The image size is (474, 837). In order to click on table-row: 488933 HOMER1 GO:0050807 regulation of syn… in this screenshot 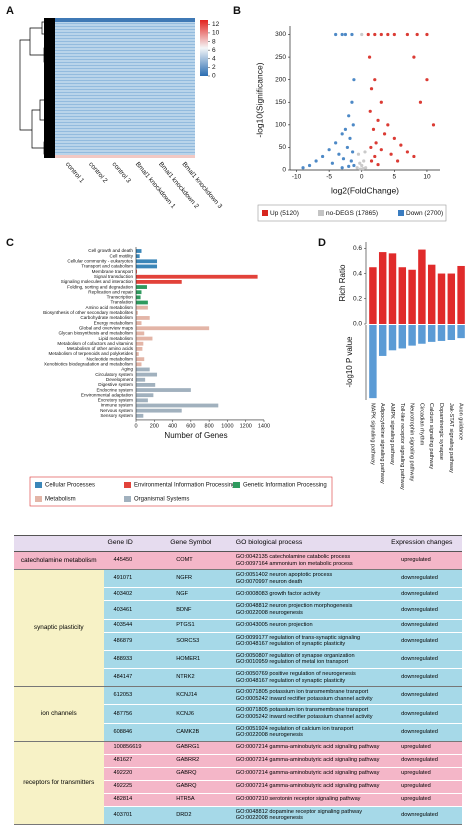, I will do `click(238, 659)`.